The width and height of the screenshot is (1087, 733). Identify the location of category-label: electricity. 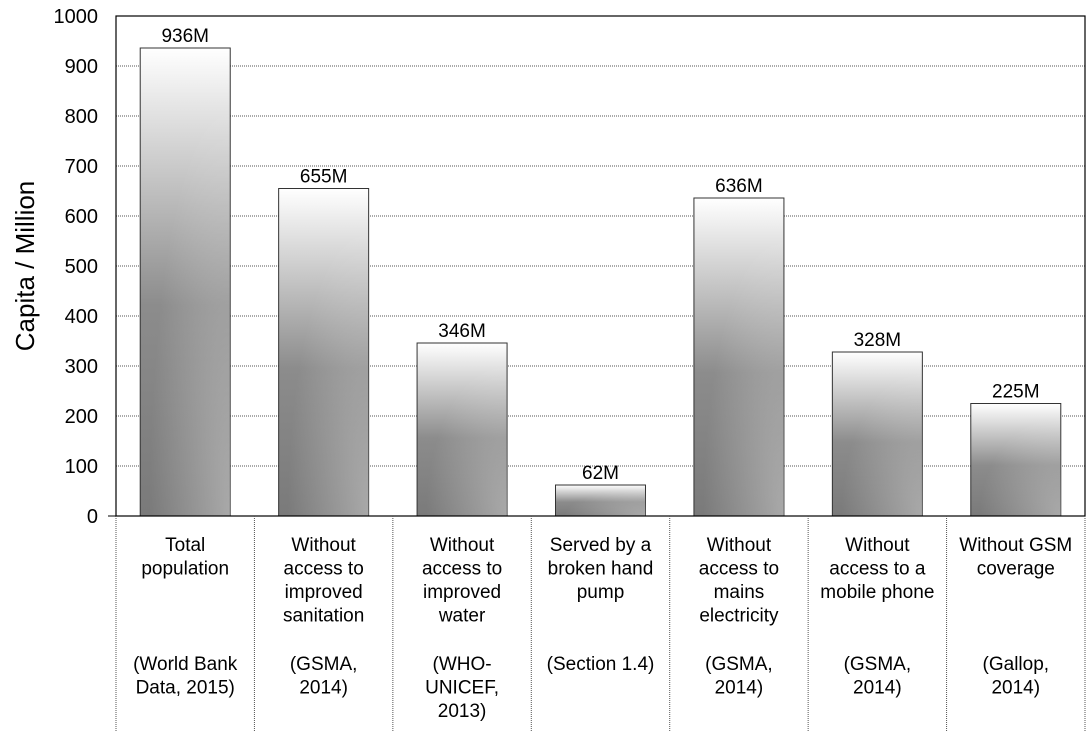
(739, 616).